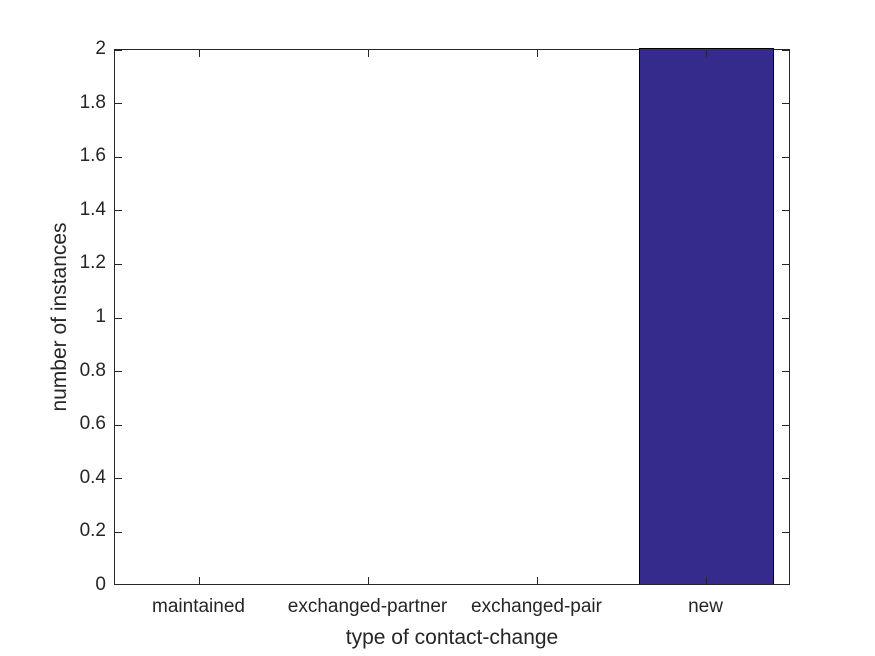 This screenshot has width=875, height=656. I want to click on x-tick-label-maintained: maintained, so click(198, 606).